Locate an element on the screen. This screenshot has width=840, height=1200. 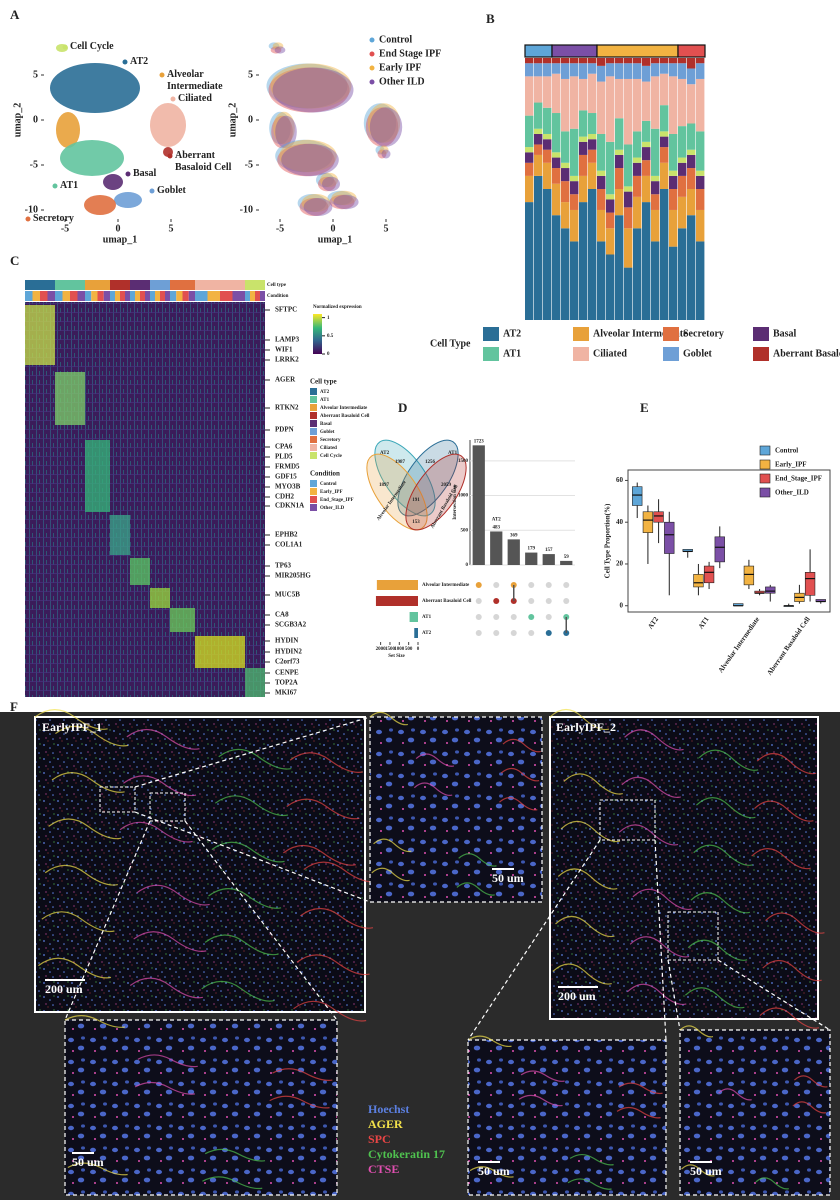
legend-label: End_Stage_IPF is located at coordinates (337, 500).